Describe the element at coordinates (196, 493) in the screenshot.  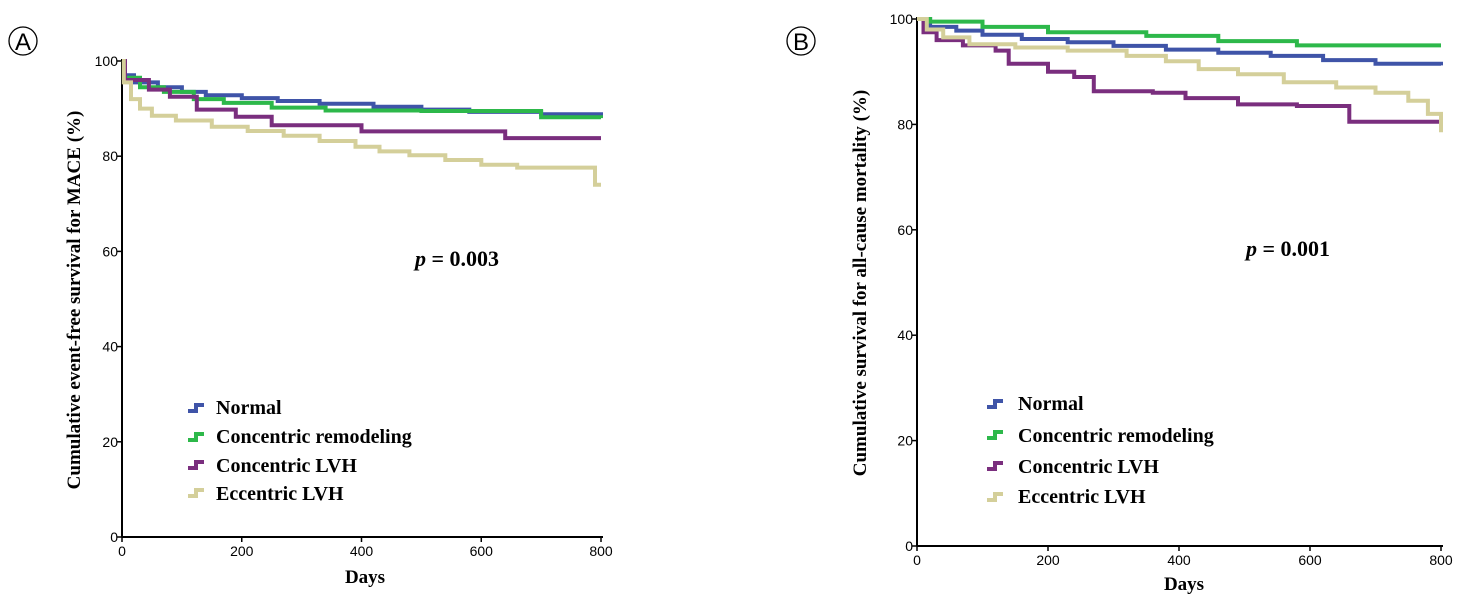
I see `panel-a-legend-marker-eccentric-lvh` at that location.